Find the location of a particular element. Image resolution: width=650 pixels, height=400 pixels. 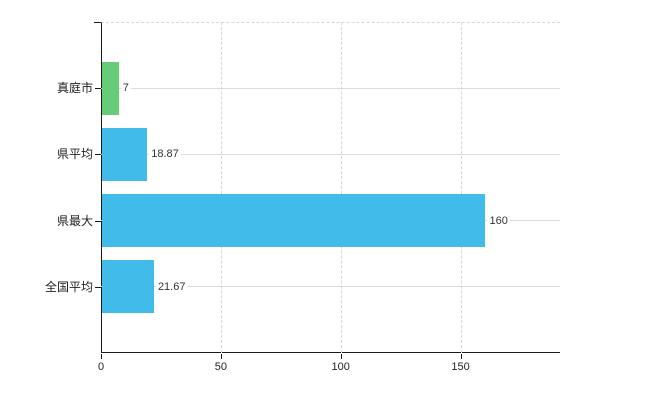

y-axis-top-tick is located at coordinates (97, 22).